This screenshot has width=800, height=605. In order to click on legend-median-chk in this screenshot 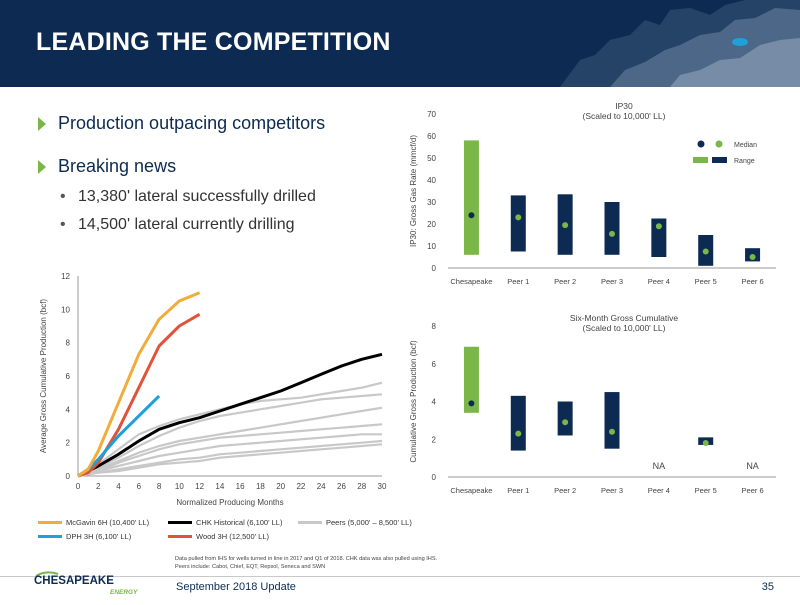, I will do `click(701, 144)`.